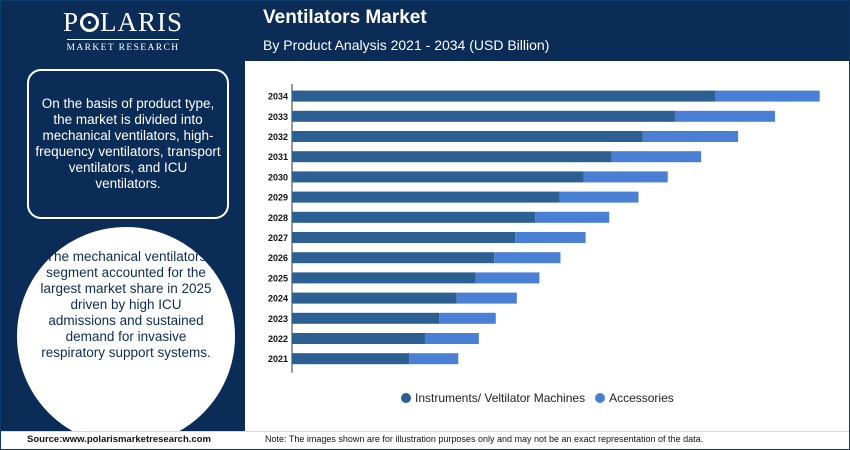  Describe the element at coordinates (278, 278) in the screenshot. I see `y-tick-label: 2025` at that location.